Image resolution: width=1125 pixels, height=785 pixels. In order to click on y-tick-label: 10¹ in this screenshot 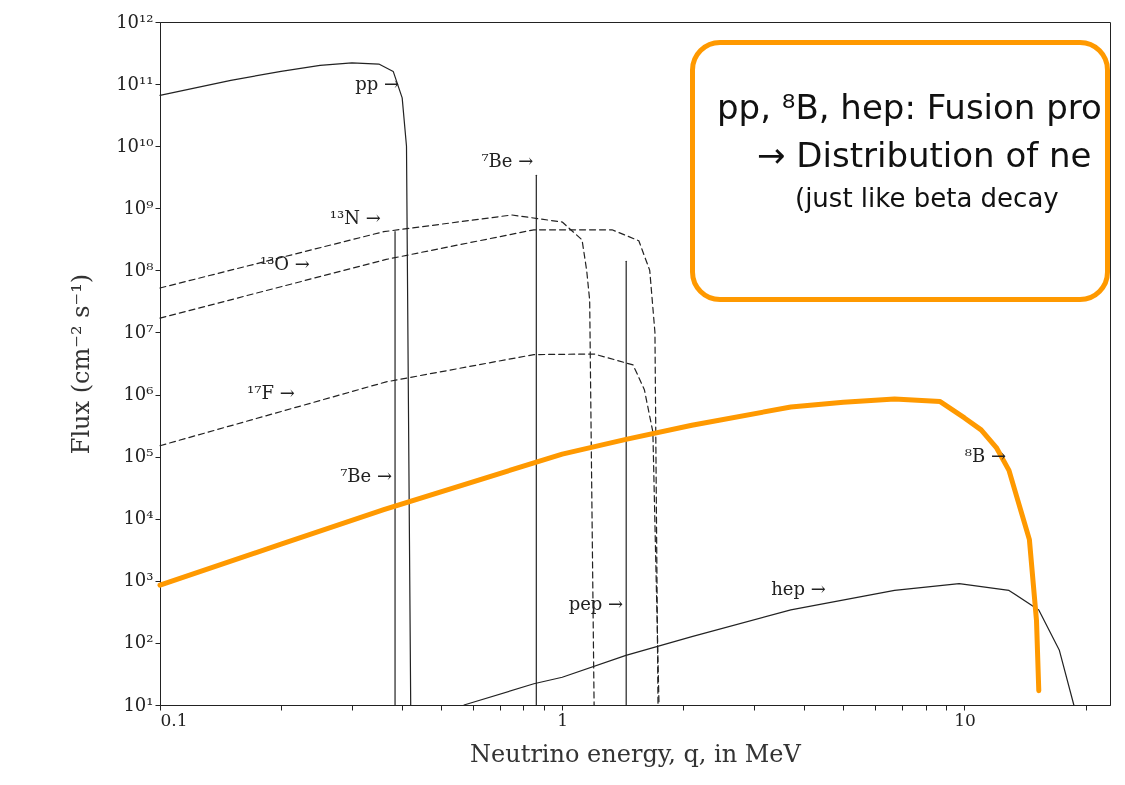, I will do `click(138, 704)`.